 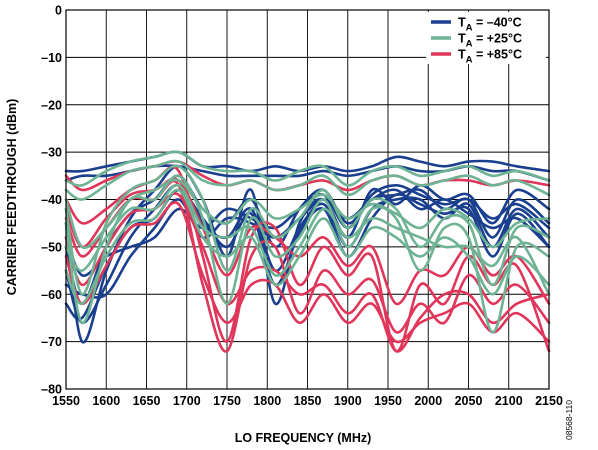 I want to click on y-tick-label: –20, so click(x=51, y=105).